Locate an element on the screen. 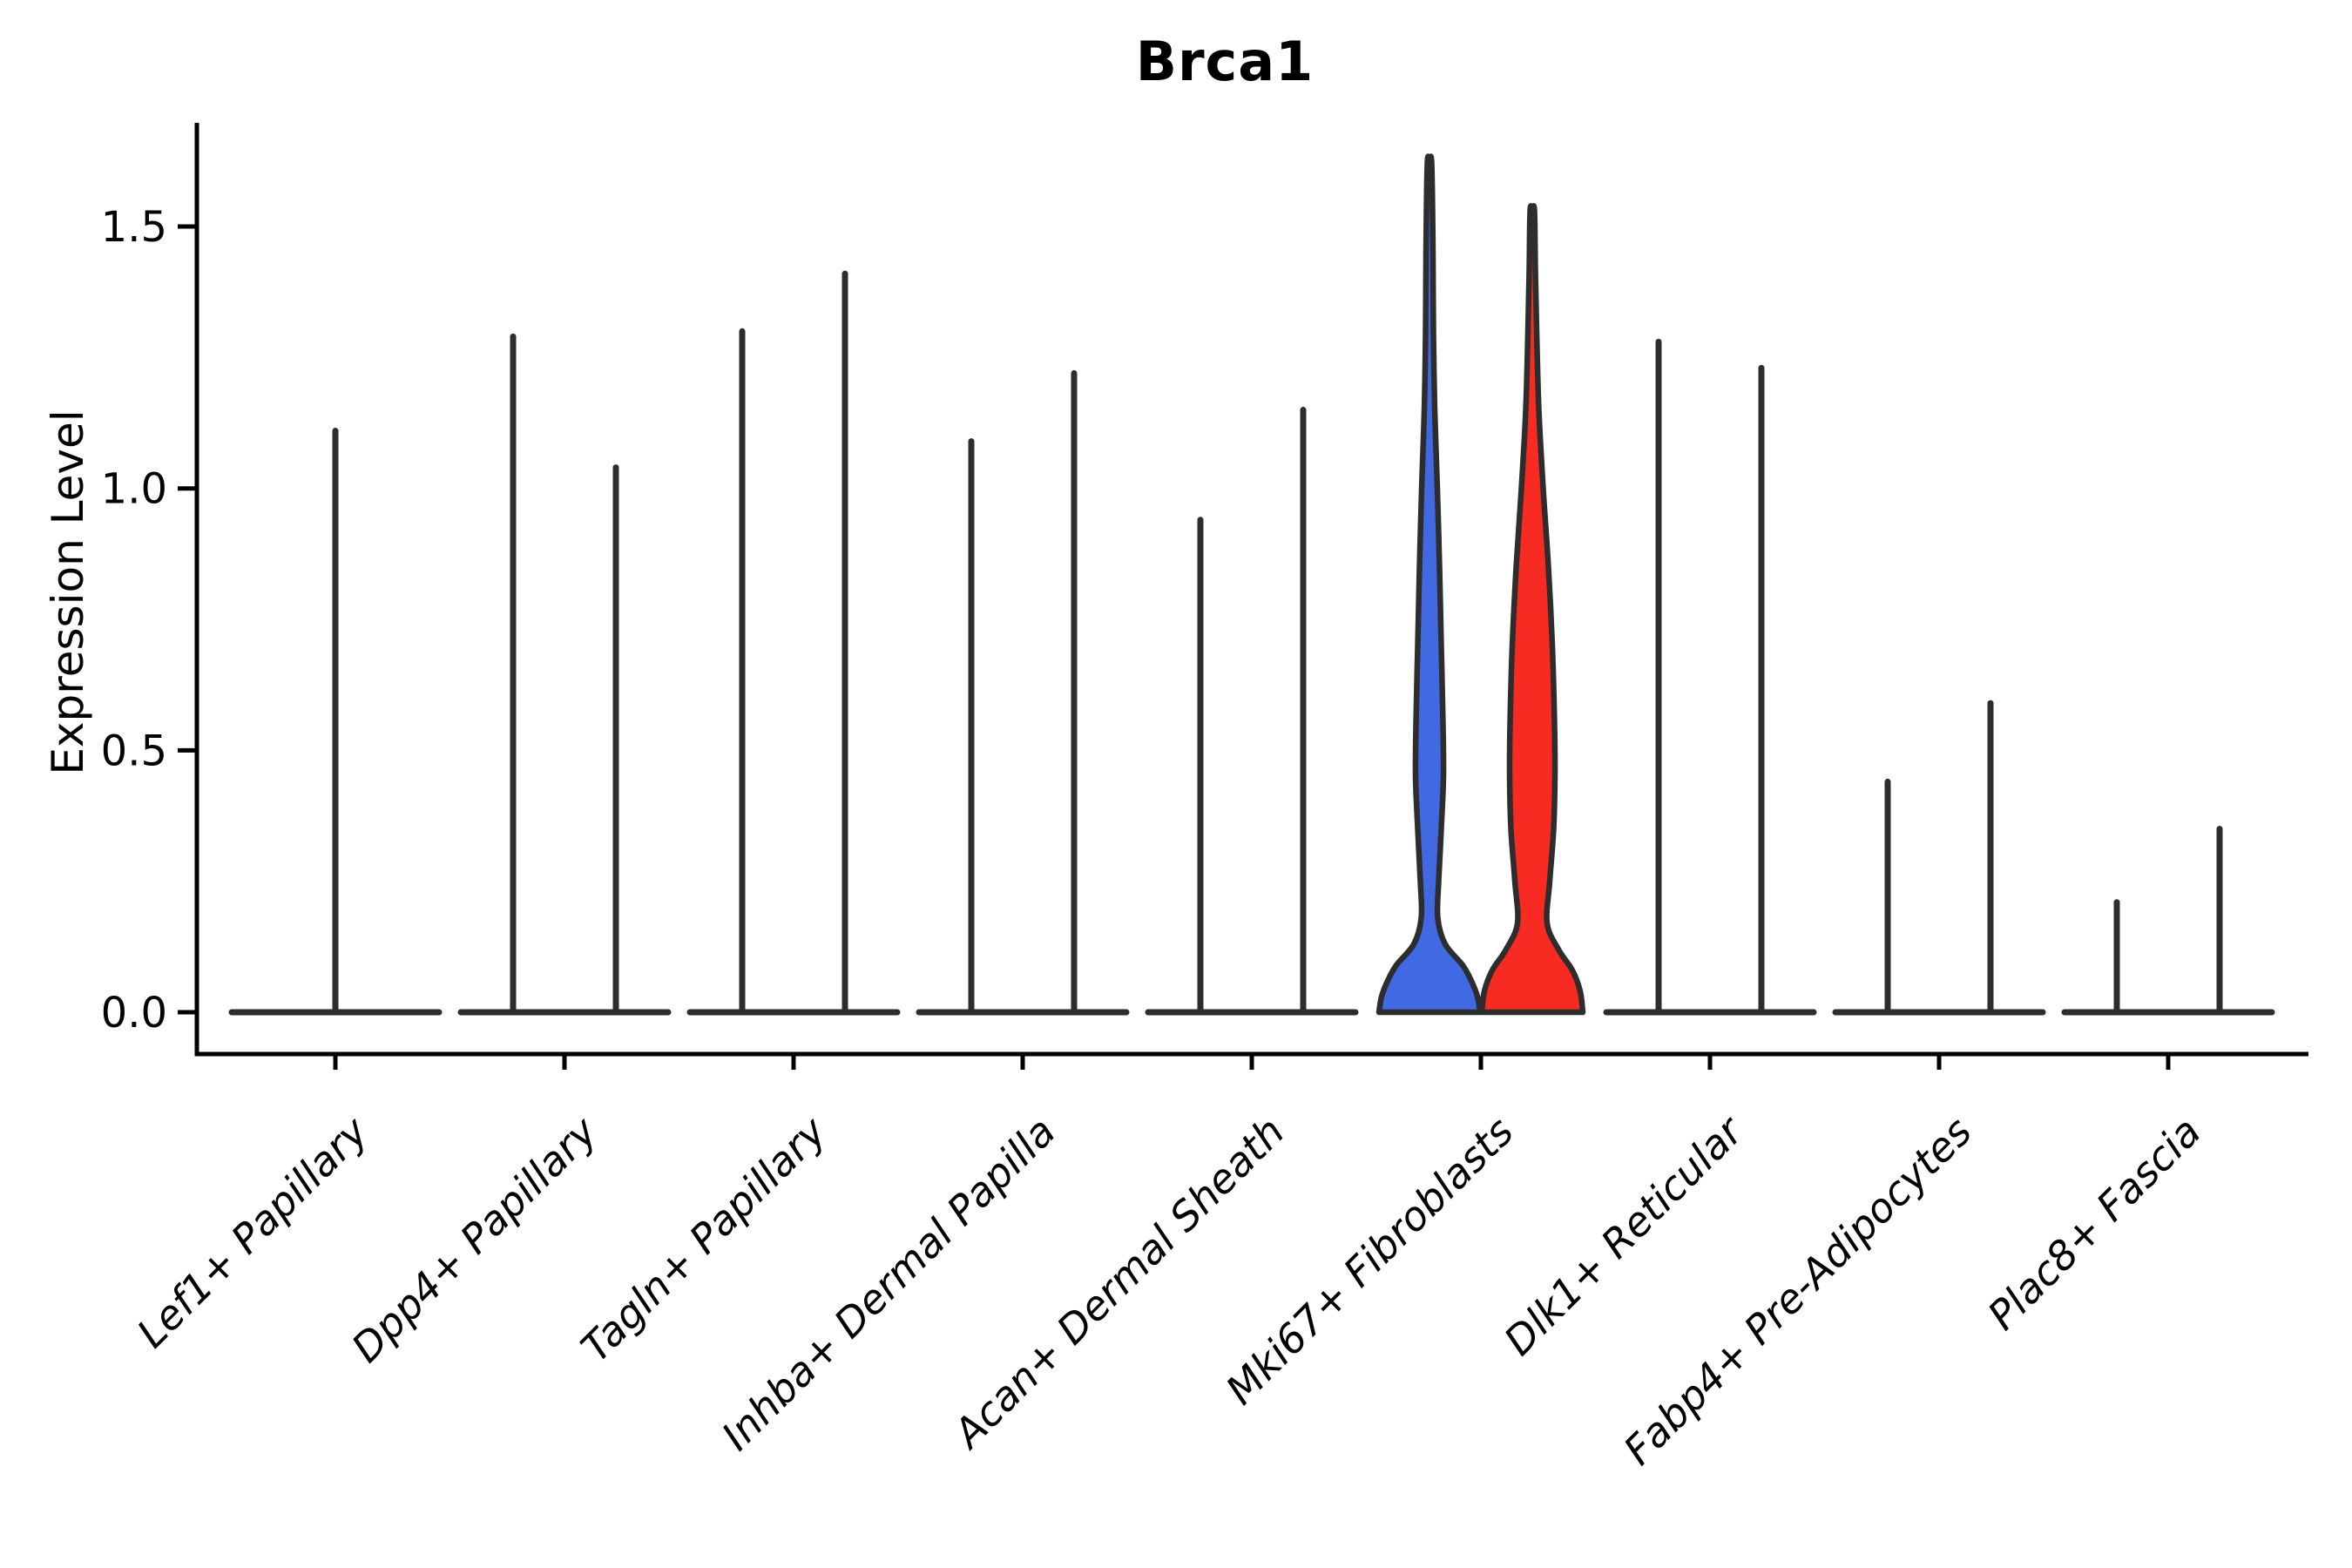  x-tick-label: Tagln+ Papillary is located at coordinates (703, 1239).